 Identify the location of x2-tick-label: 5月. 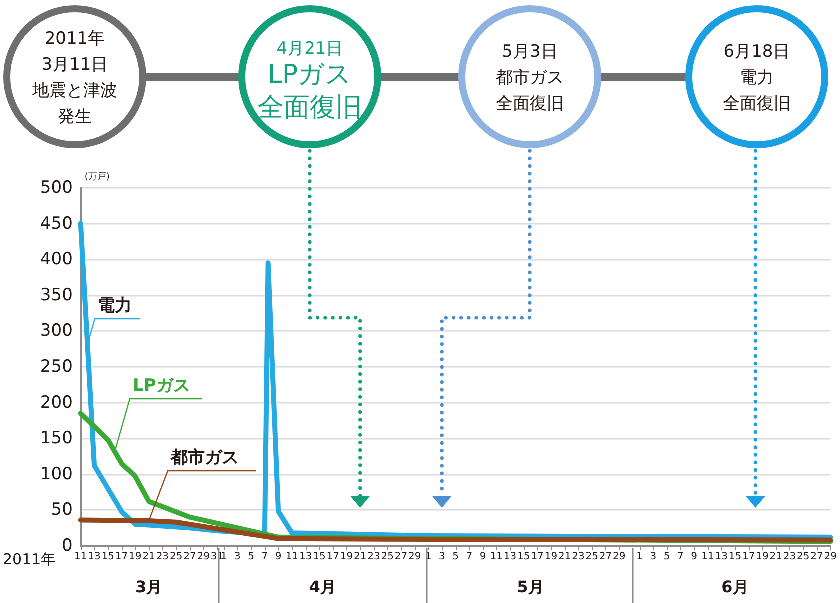
(530, 587).